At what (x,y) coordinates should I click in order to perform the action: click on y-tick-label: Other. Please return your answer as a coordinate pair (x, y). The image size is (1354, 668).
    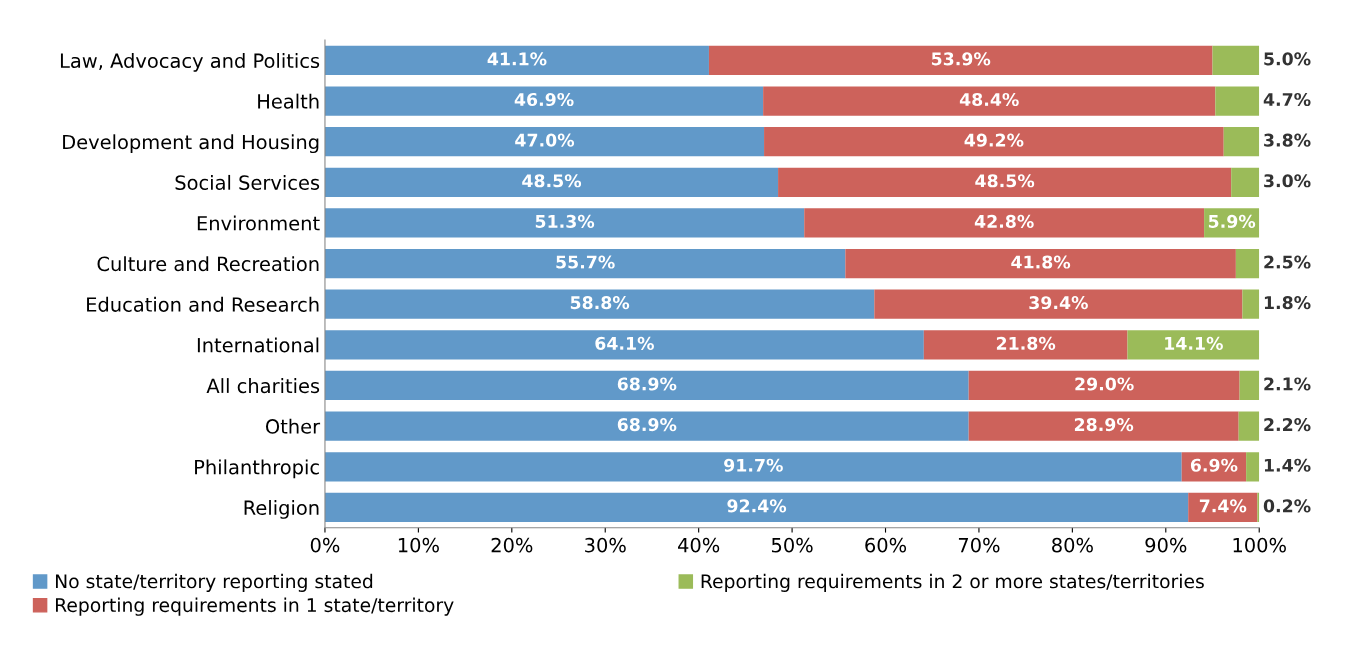
    Looking at the image, I should click on (293, 426).